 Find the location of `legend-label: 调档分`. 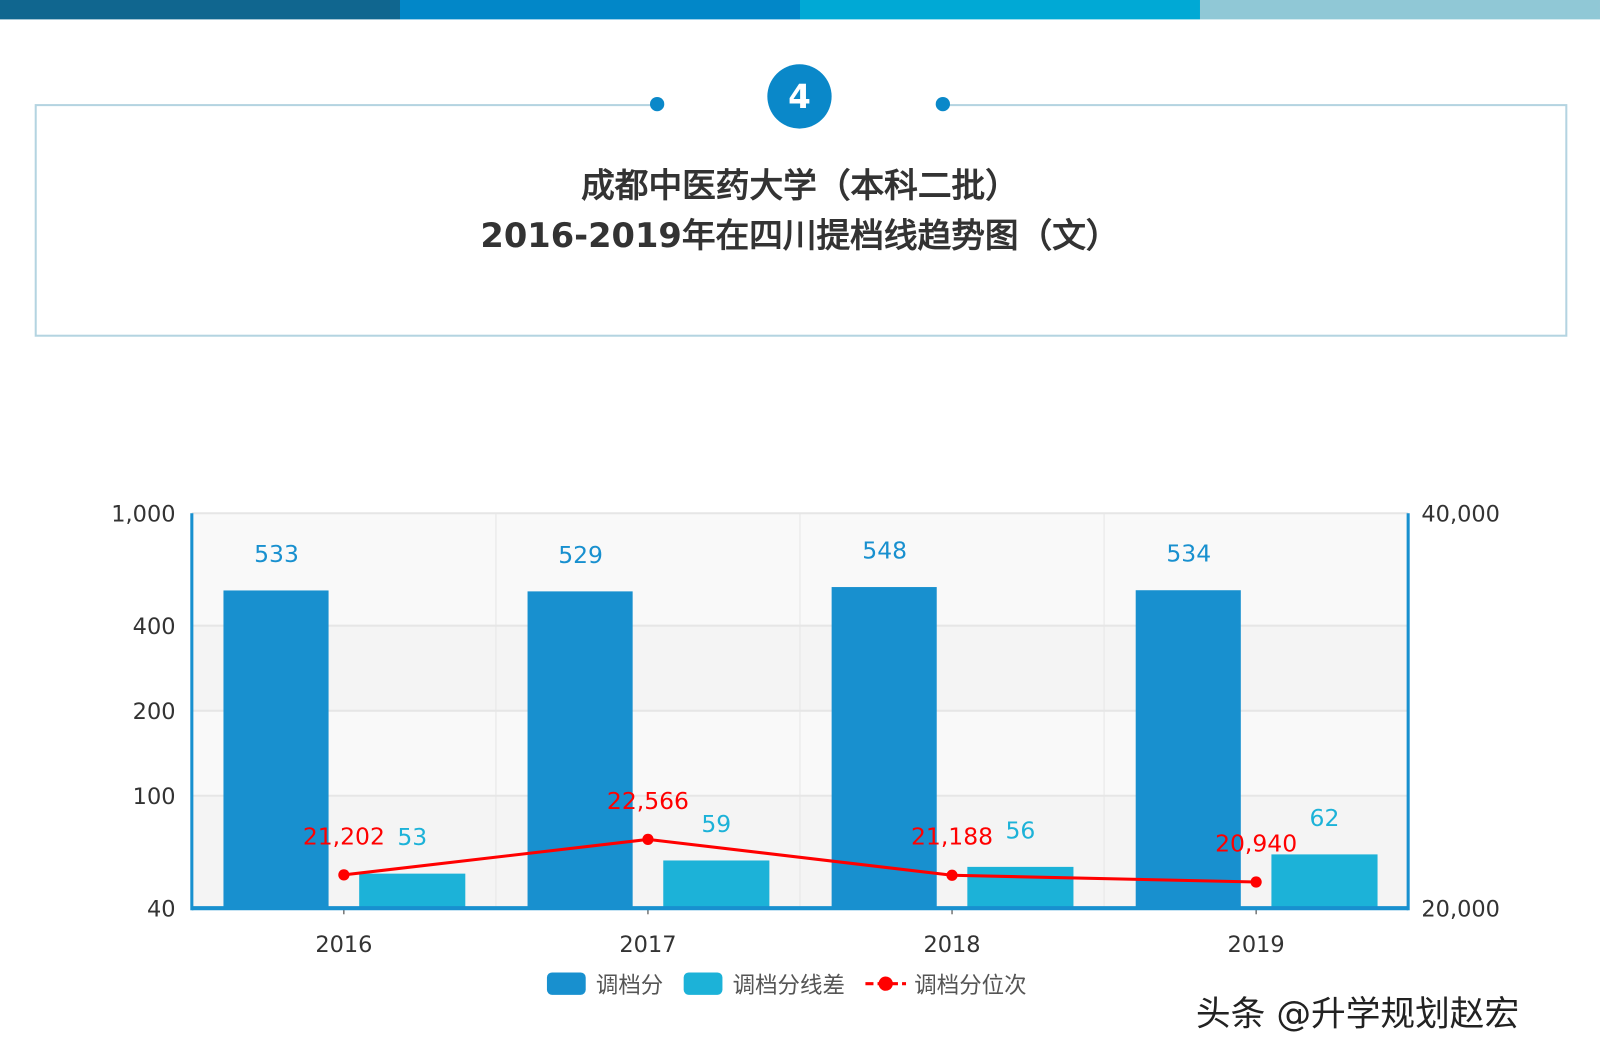

legend-label: 调档分 is located at coordinates (629, 986).